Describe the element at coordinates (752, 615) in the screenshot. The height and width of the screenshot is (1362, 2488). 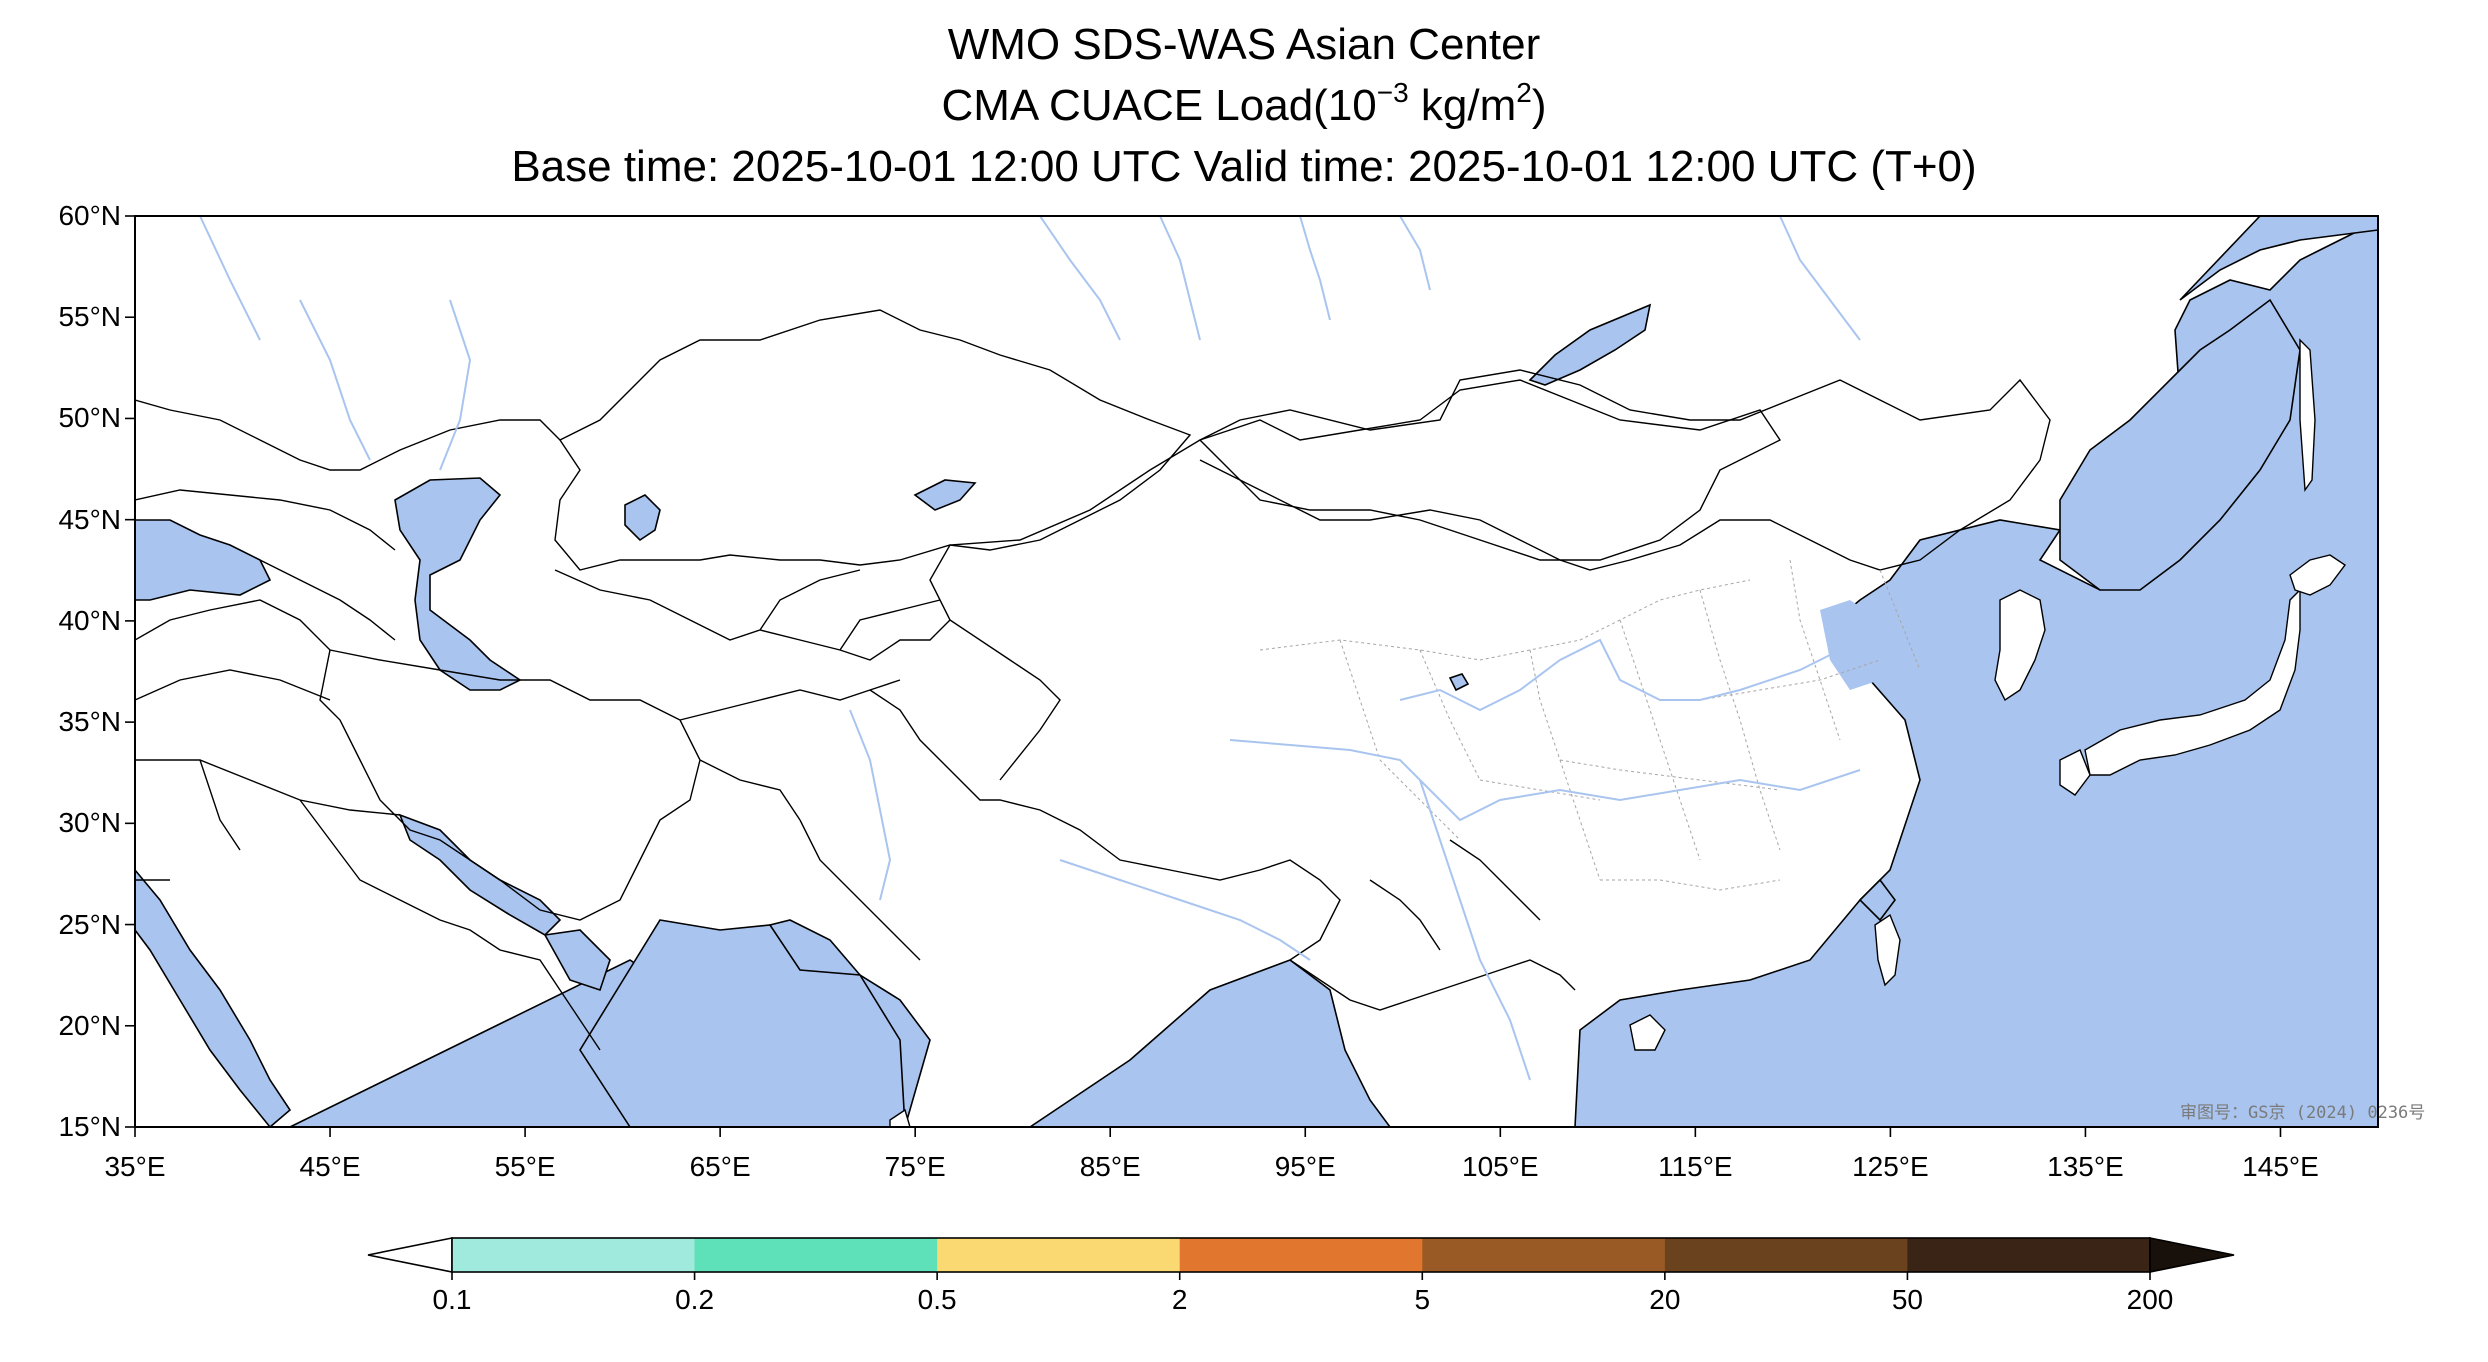
I see `central-asia-borders` at that location.